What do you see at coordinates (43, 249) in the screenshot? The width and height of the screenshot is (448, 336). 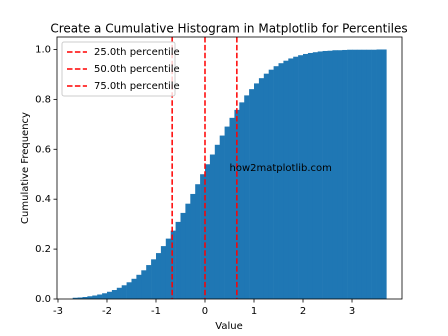 I see `y-tick-label: 0.2` at bounding box center [43, 249].